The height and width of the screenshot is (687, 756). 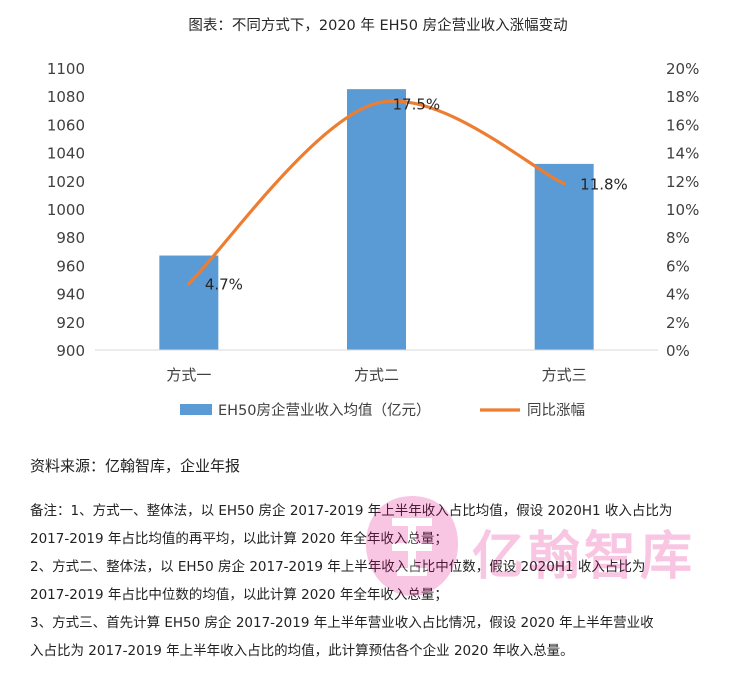 I want to click on x-tick-label: 方式一, so click(x=188, y=375).